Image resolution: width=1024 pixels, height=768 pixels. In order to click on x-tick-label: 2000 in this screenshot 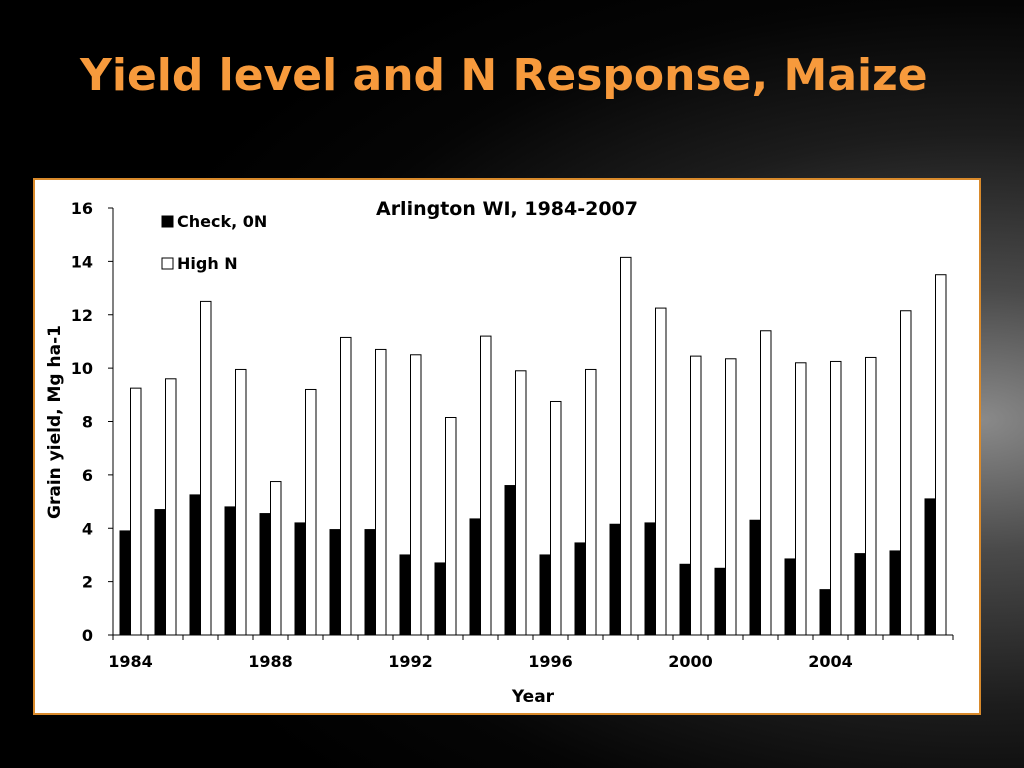, I will do `click(690, 661)`.